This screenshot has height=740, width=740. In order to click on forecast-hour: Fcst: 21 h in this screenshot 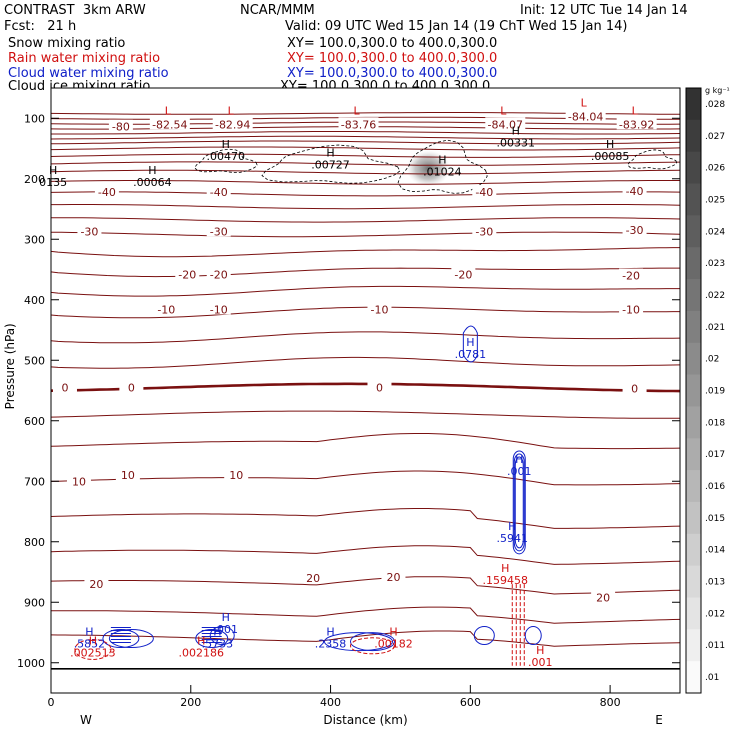, I will do `click(40, 26)`.